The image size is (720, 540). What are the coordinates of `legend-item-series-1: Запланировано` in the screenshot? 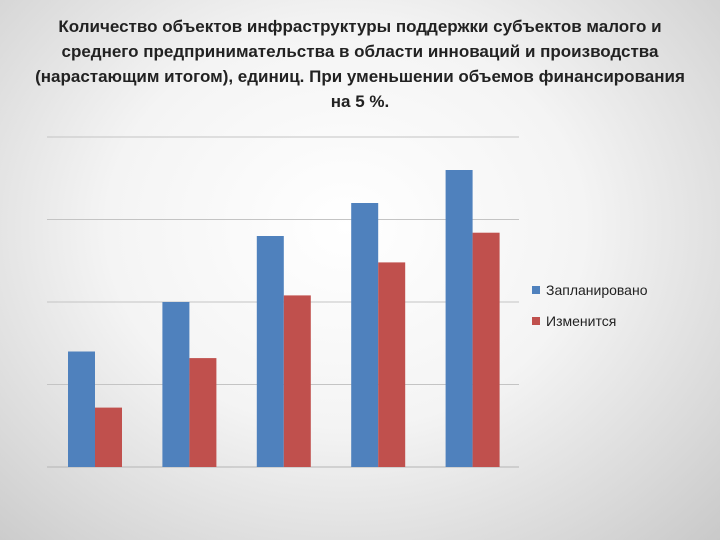 It's located at (590, 290).